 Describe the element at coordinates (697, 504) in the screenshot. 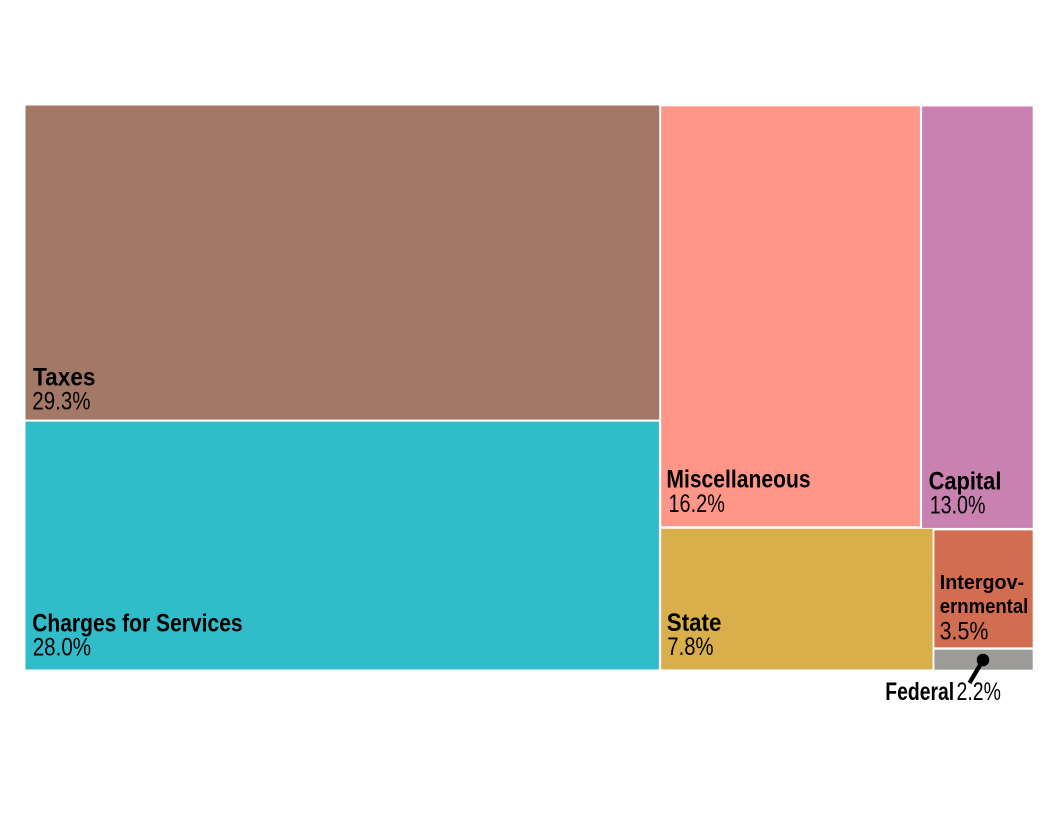

I see `svg-text: 16.2%` at that location.